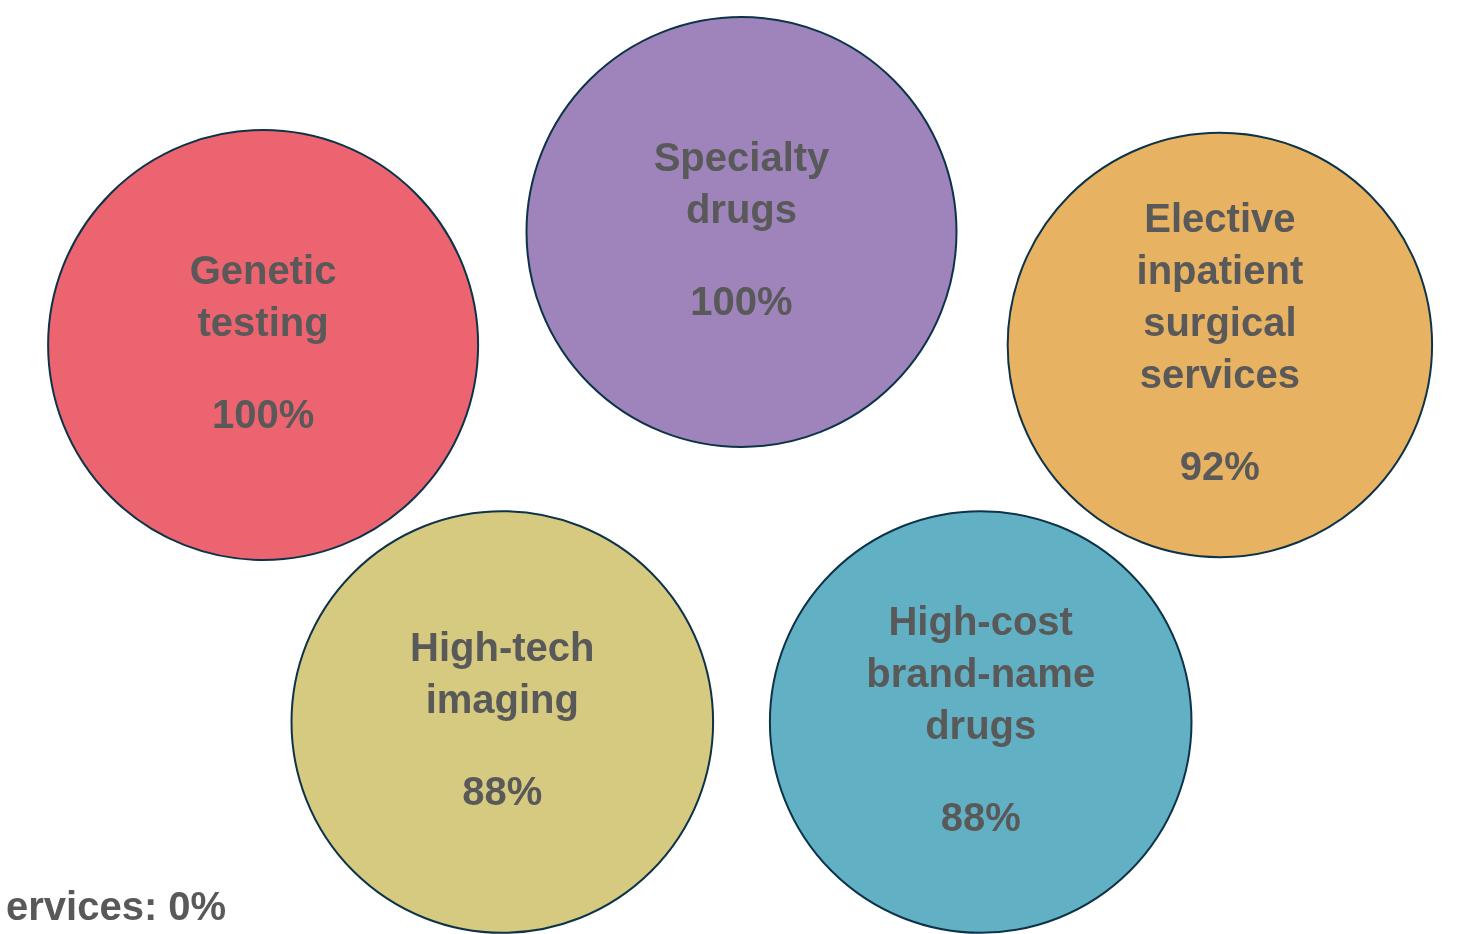 Image resolution: width=1483 pixels, height=934 pixels. I want to click on text: ervices: 0%, so click(116, 906).